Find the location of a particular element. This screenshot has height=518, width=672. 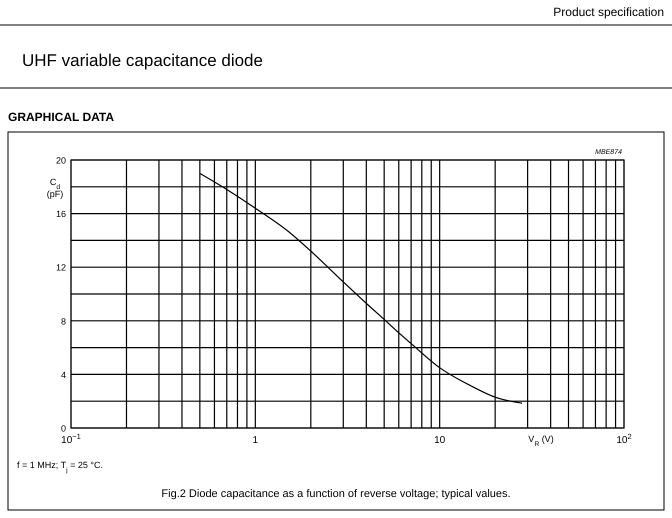

y-axis-title: C$_{d}$ (pF) is located at coordinates (55, 188).